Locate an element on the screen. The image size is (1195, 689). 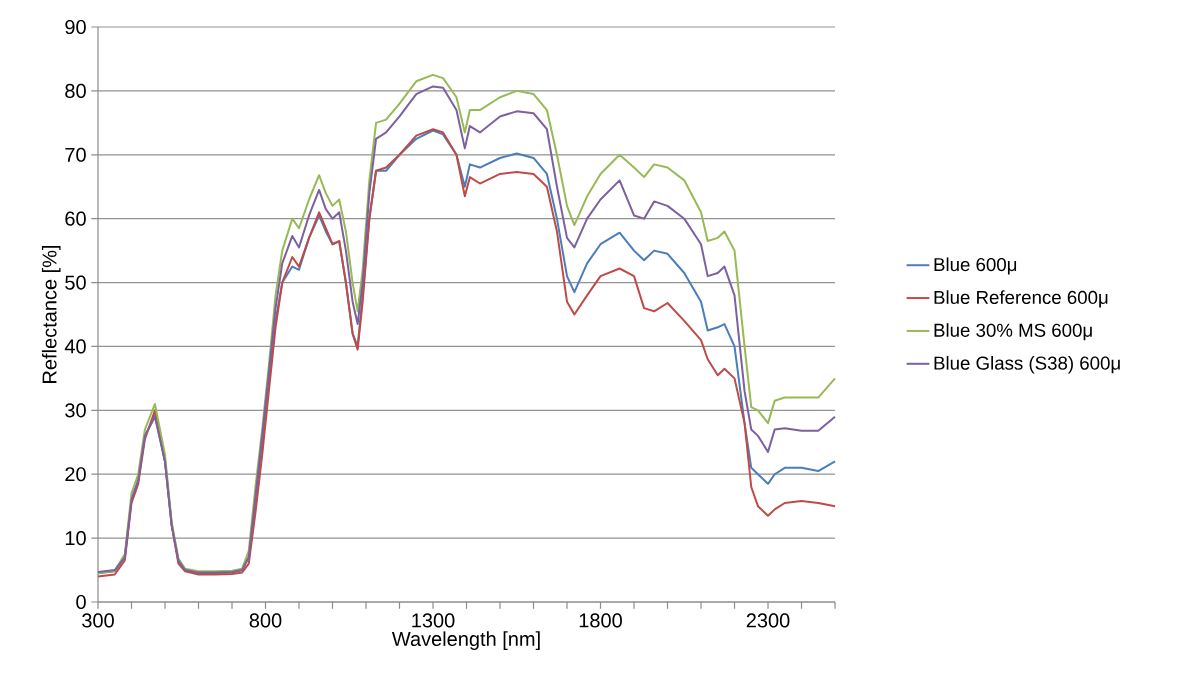
y-tick-label: 30 is located at coordinates (75, 410).